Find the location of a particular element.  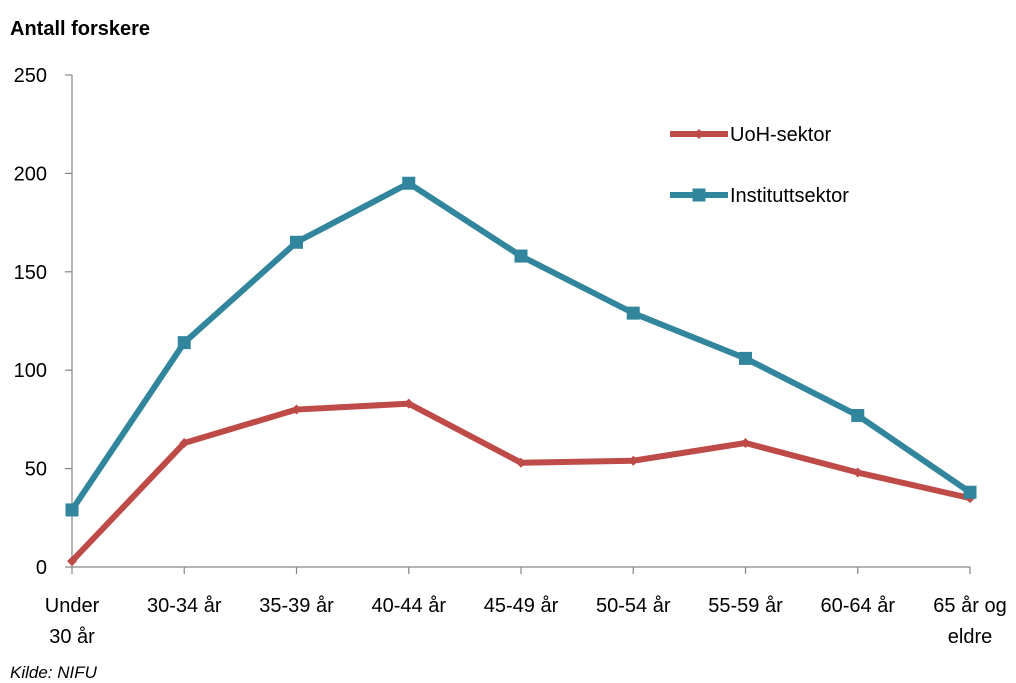

x-tick-label-line: 30 år is located at coordinates (72, 637).